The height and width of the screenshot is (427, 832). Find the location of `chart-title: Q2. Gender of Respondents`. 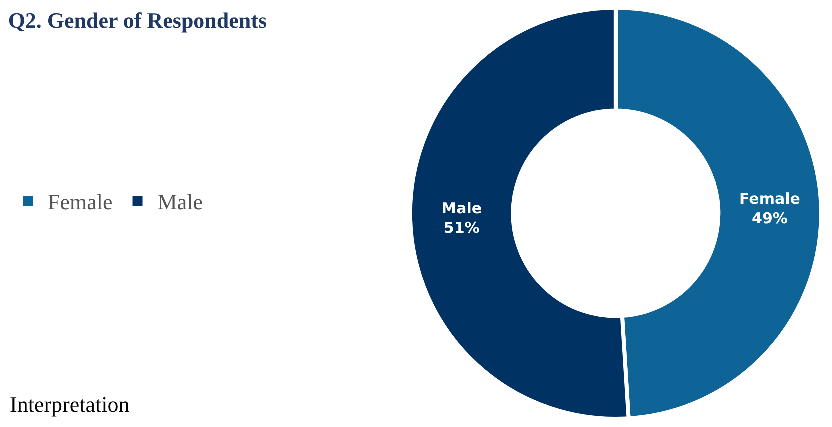

chart-title: Q2. Gender of Respondents is located at coordinates (138, 21).